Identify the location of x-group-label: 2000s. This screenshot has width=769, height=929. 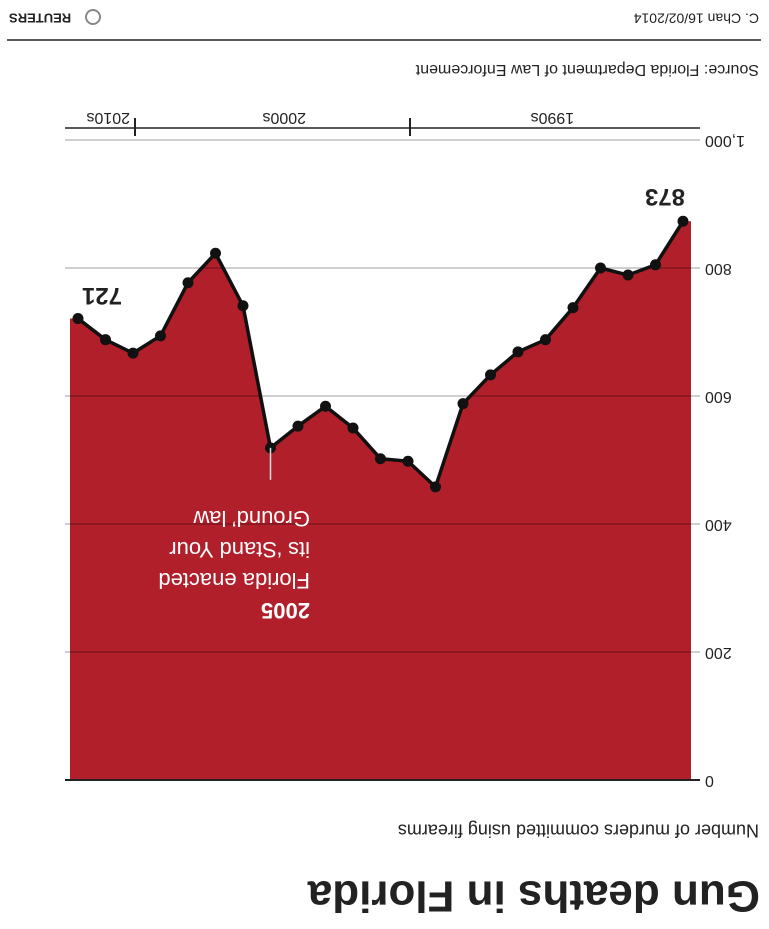
(284, 117).